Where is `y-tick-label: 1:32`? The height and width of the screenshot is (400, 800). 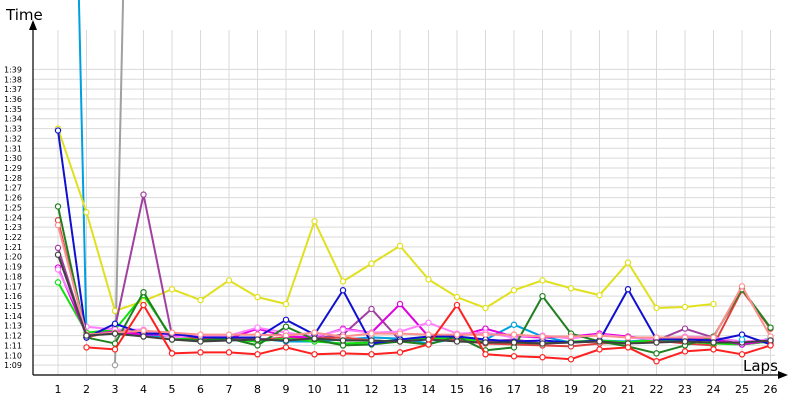
y-tick-label: 1:32 is located at coordinates (13, 138).